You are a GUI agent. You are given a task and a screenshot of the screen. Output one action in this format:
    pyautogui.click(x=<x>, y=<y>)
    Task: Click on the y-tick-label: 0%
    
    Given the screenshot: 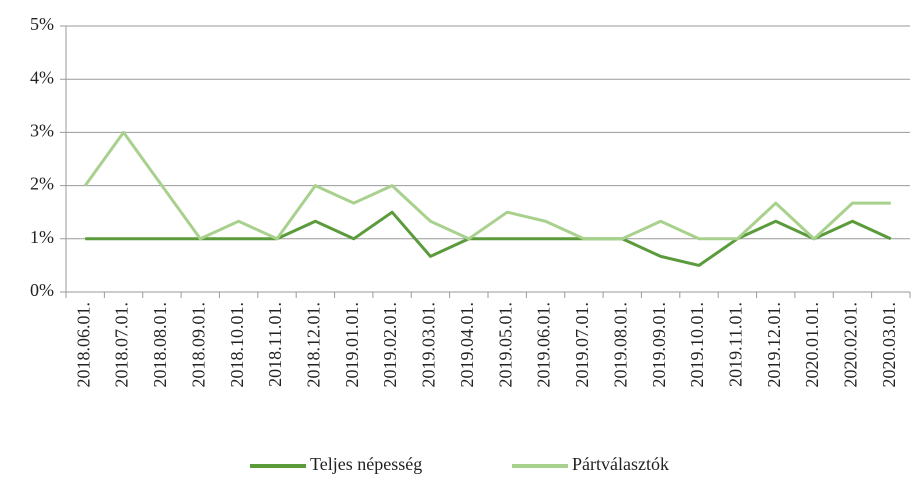 What is the action you would take?
    pyautogui.click(x=42, y=290)
    